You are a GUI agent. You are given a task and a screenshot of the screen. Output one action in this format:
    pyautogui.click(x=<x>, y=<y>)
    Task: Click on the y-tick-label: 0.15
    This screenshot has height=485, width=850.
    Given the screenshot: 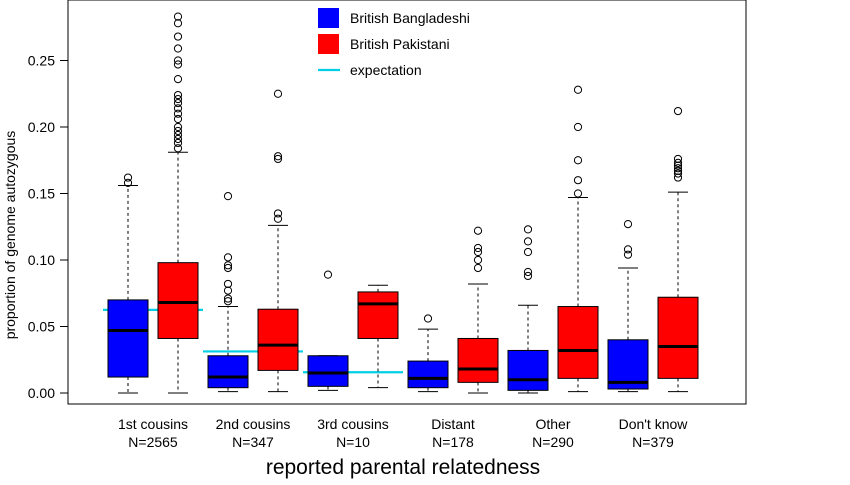 What is the action you would take?
    pyautogui.click(x=41, y=194)
    